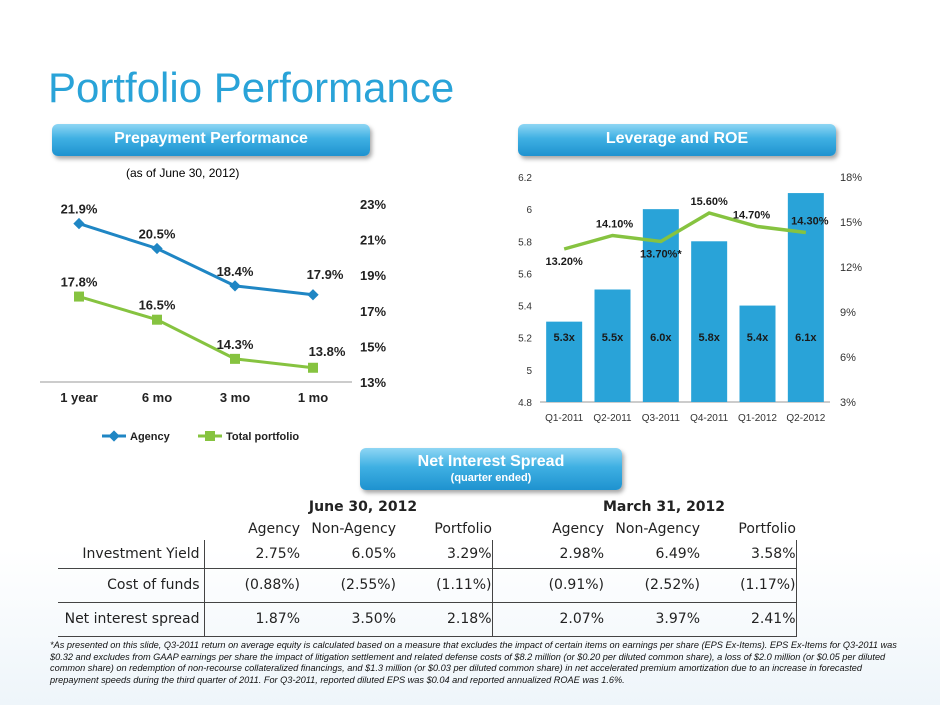  What do you see at coordinates (210, 436) in the screenshot?
I see `legend-marker-total-portfolio` at bounding box center [210, 436].